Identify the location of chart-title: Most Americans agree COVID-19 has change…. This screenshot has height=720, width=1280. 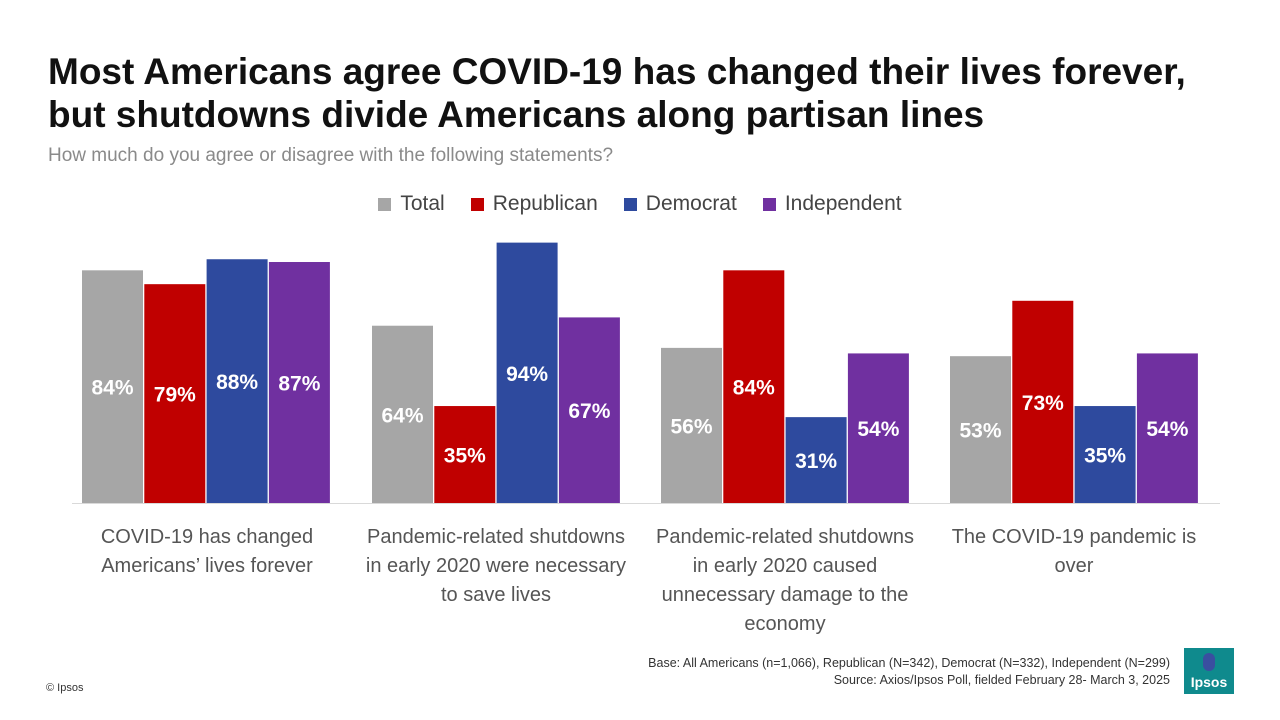
(648, 93).